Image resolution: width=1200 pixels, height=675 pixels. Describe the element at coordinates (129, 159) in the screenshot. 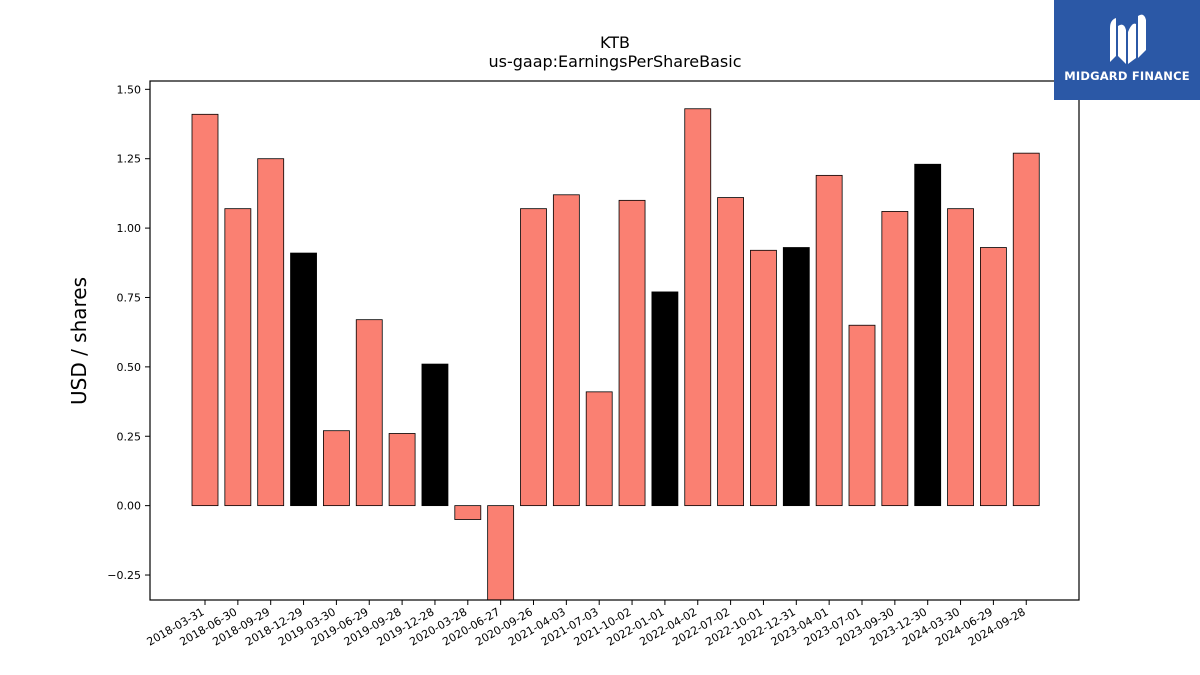

I see `y-tick-label: 1.25` at that location.